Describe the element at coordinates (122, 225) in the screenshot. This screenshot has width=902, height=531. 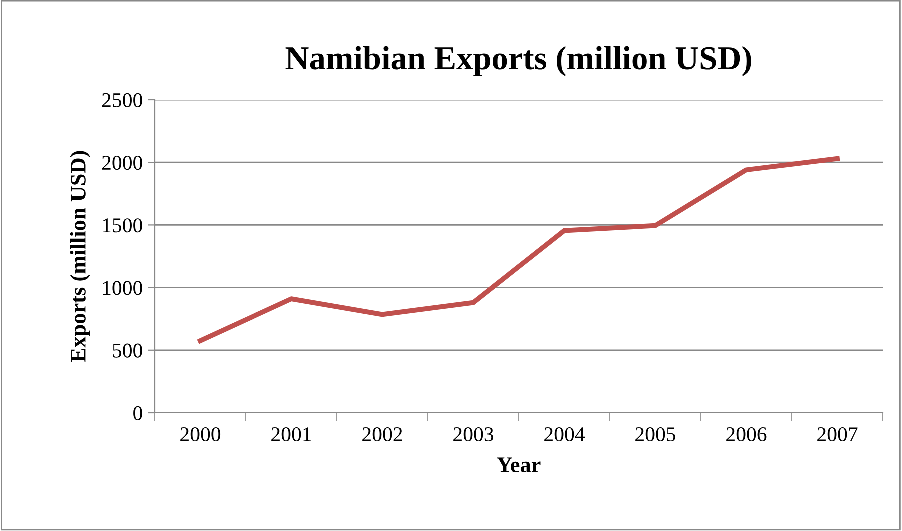
I see `y-tick-label: 1500` at that location.